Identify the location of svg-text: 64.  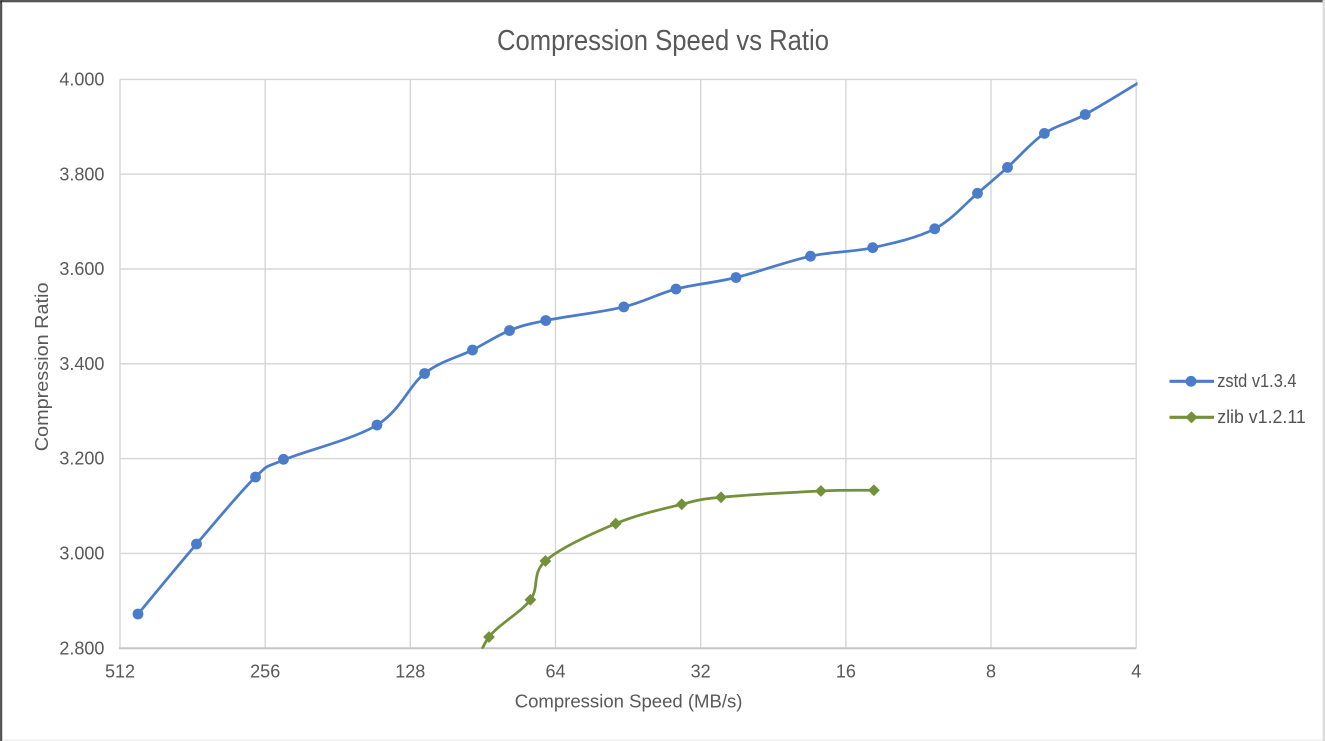
(555, 672).